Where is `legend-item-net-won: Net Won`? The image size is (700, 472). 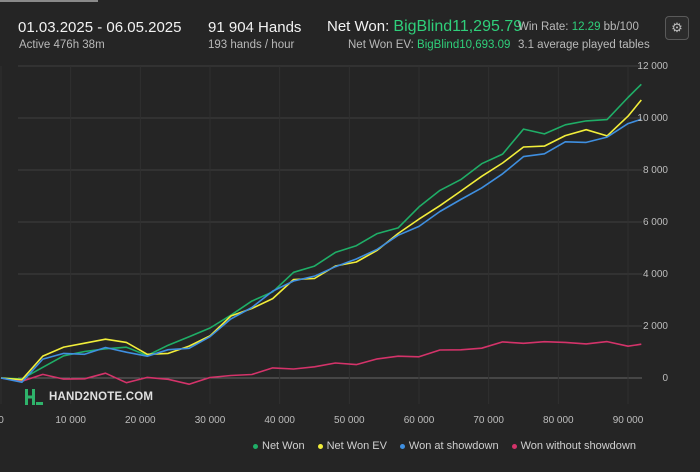
legend-item-net-won: Net Won is located at coordinates (279, 446).